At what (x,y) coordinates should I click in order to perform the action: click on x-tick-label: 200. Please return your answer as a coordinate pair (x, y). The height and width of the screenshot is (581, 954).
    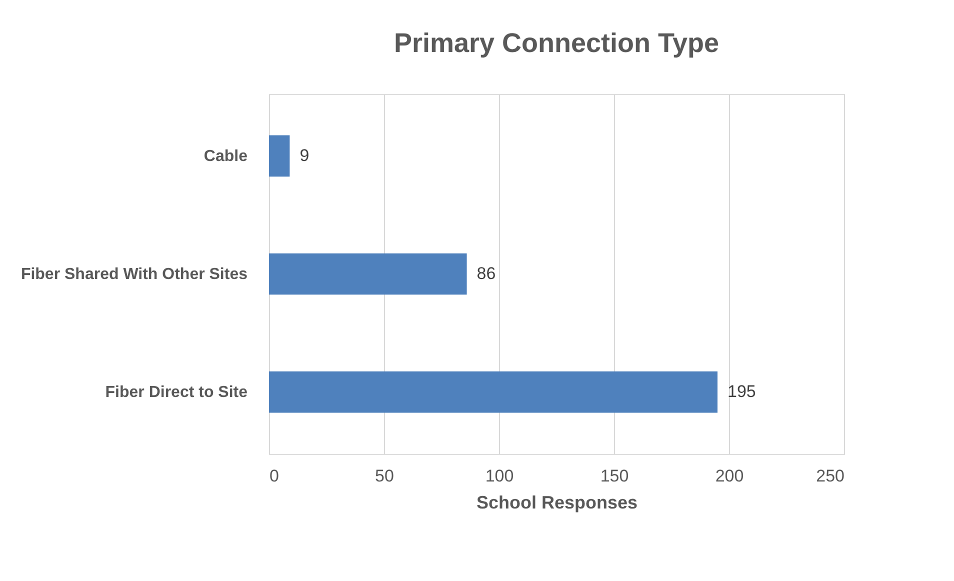
    Looking at the image, I should click on (729, 476).